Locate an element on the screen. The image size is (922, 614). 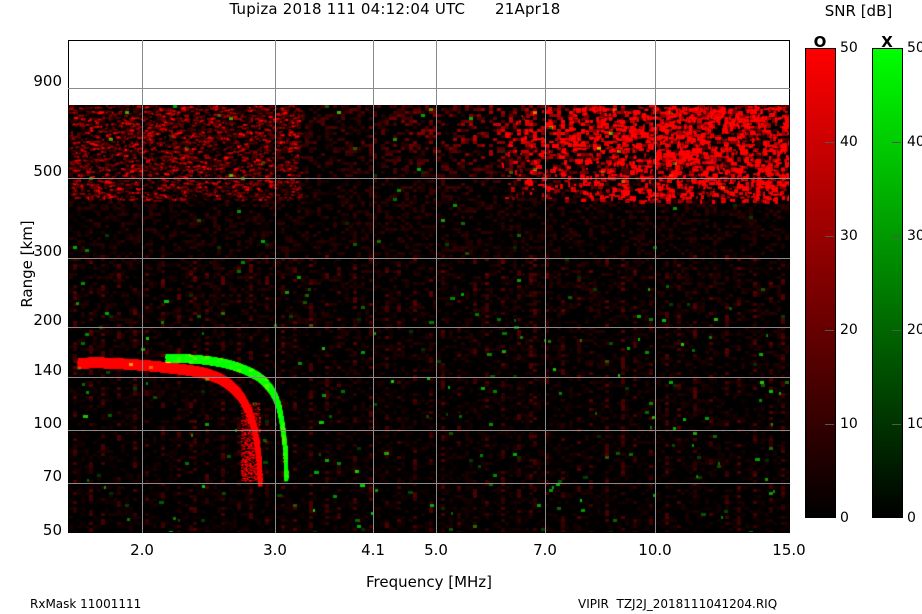
y-tick-70: 70 is located at coordinates (52, 476).